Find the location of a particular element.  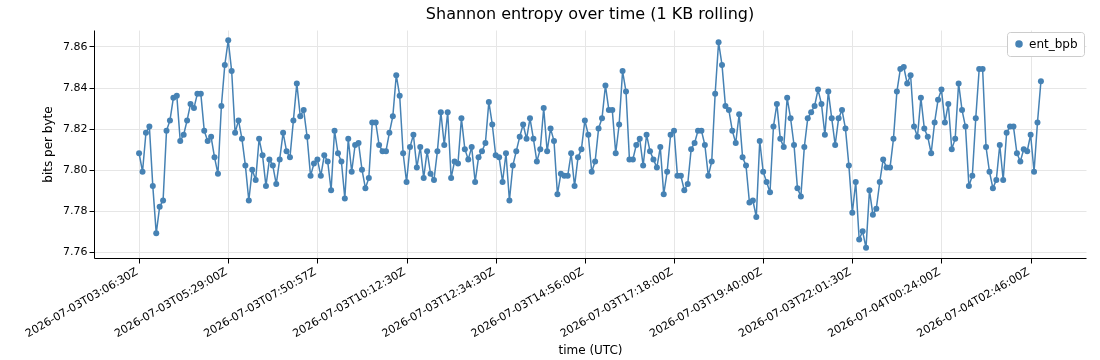

y-tick-label: 7.76 is located at coordinates (75, 252).